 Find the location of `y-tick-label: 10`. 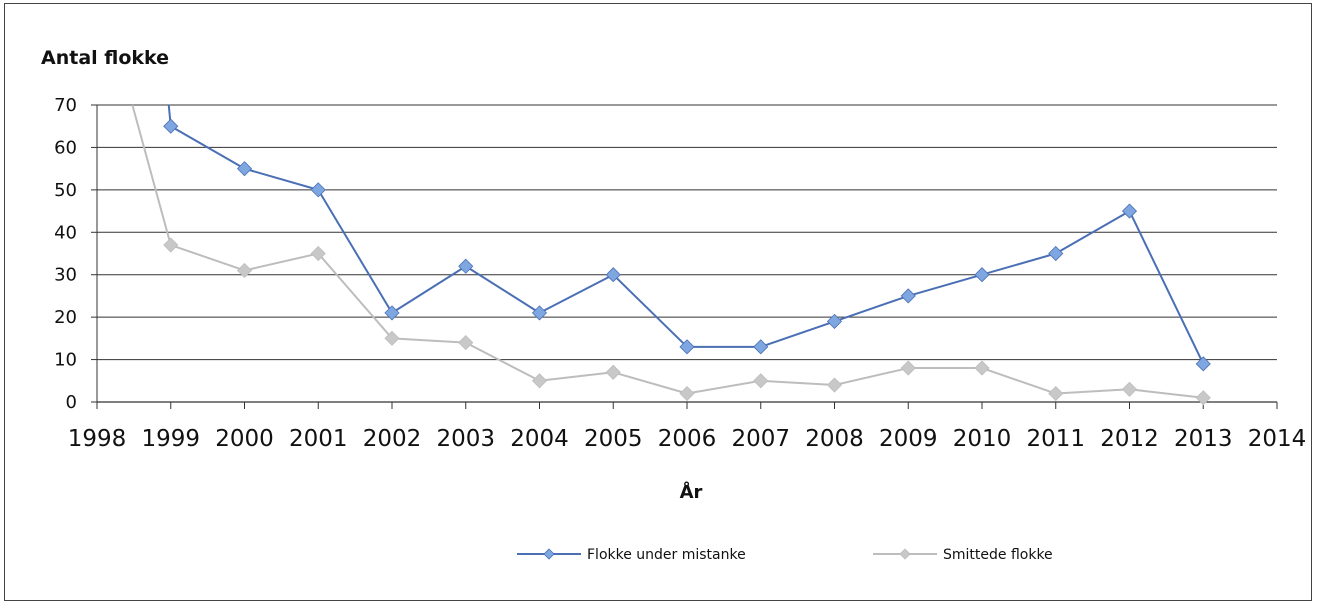

y-tick-label: 10 is located at coordinates (65, 360).